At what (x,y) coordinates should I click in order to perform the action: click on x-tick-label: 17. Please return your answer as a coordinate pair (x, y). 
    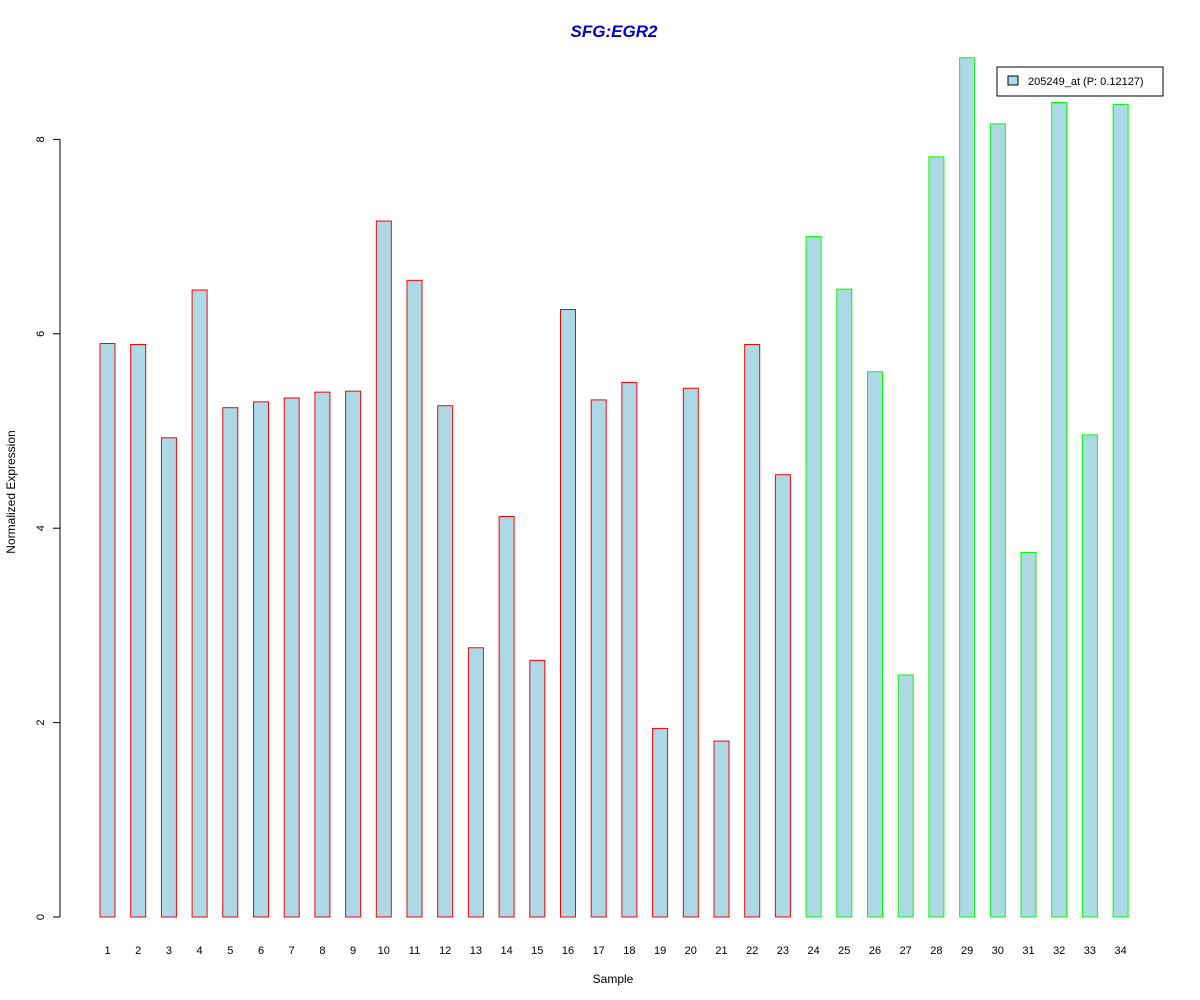
    Looking at the image, I should click on (599, 951).